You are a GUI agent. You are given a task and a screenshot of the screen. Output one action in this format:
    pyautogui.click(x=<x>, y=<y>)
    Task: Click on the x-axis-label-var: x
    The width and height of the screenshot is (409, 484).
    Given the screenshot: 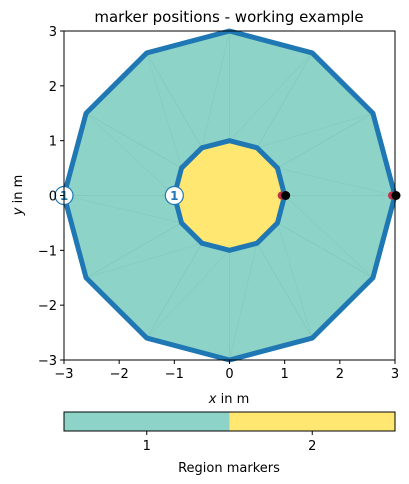 What is the action you would take?
    pyautogui.click(x=212, y=399)
    